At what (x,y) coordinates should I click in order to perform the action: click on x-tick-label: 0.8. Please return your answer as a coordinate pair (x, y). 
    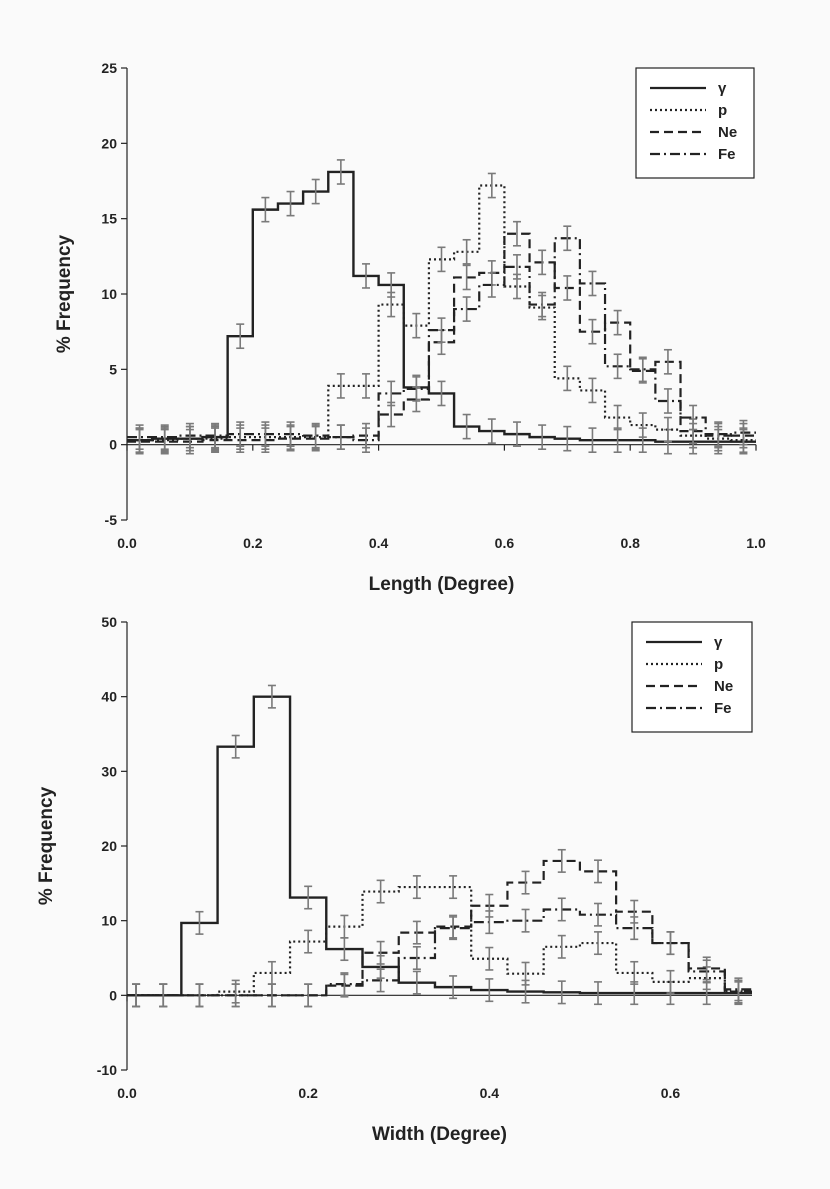
    Looking at the image, I should click on (630, 543).